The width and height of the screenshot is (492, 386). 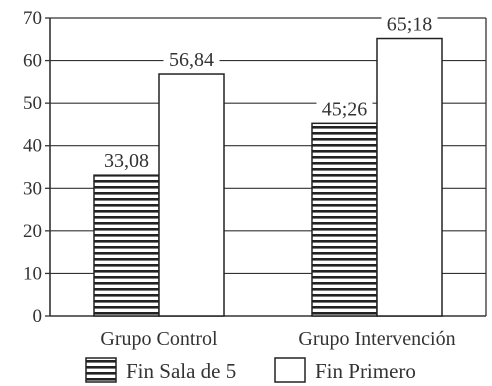 What do you see at coordinates (159, 339) in the screenshot?
I see `x-tick-label: Grupo Control` at bounding box center [159, 339].